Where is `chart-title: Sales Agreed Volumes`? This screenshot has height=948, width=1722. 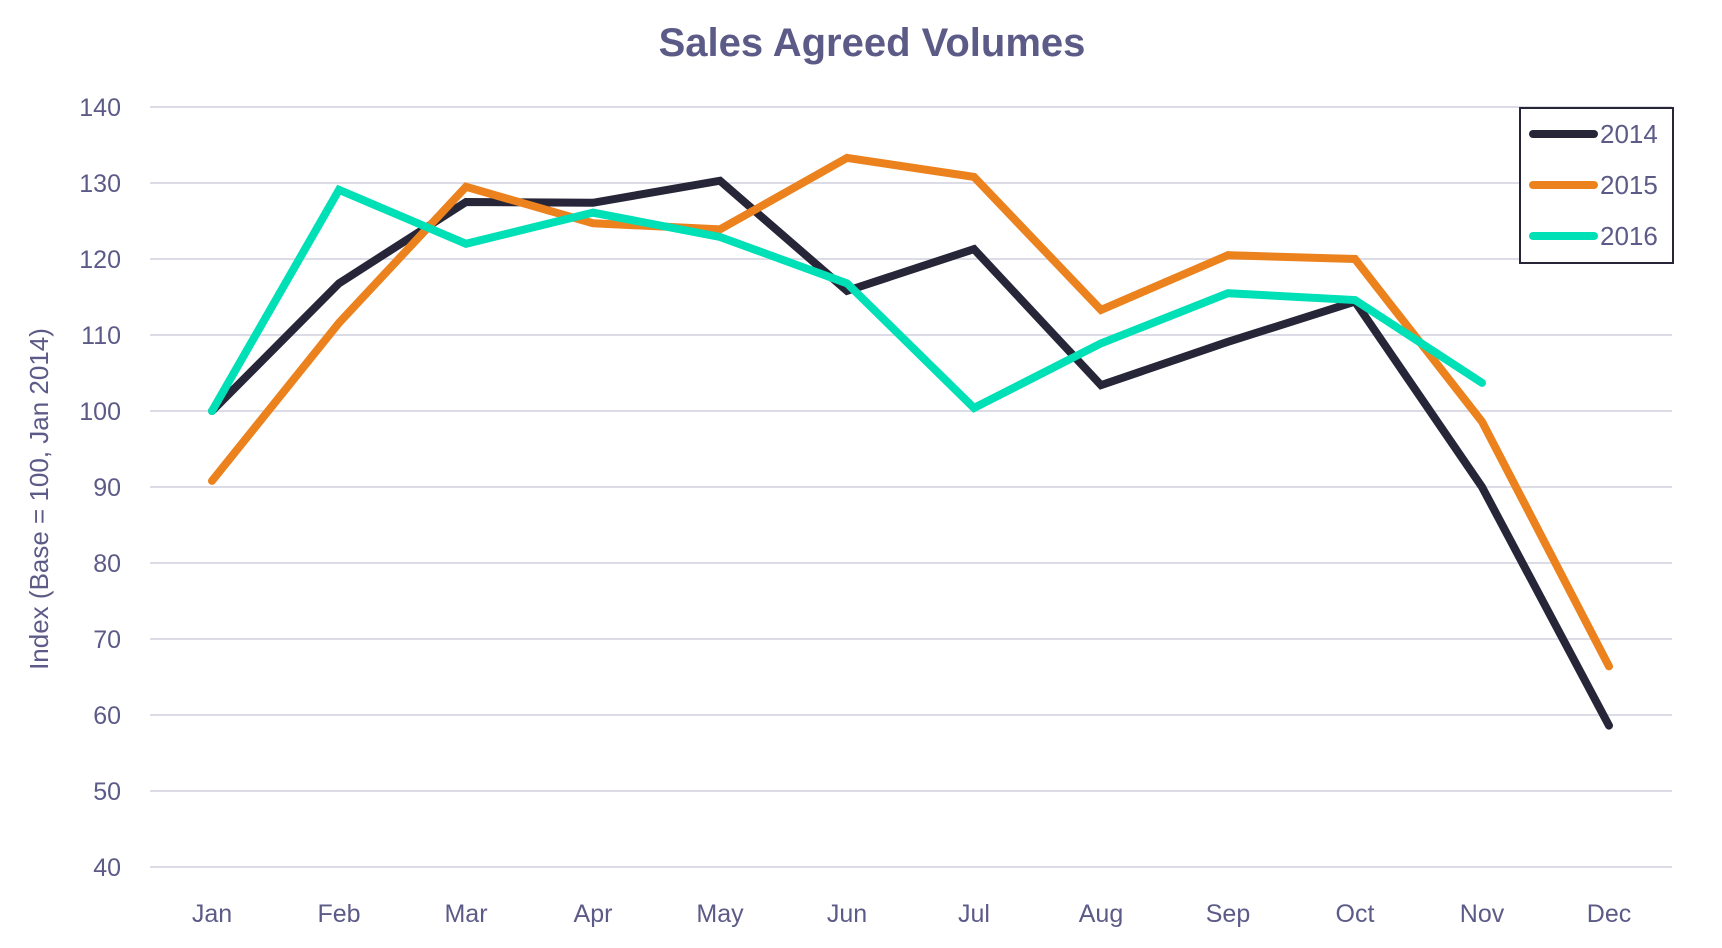 chart-title: Sales Agreed Volumes is located at coordinates (872, 43).